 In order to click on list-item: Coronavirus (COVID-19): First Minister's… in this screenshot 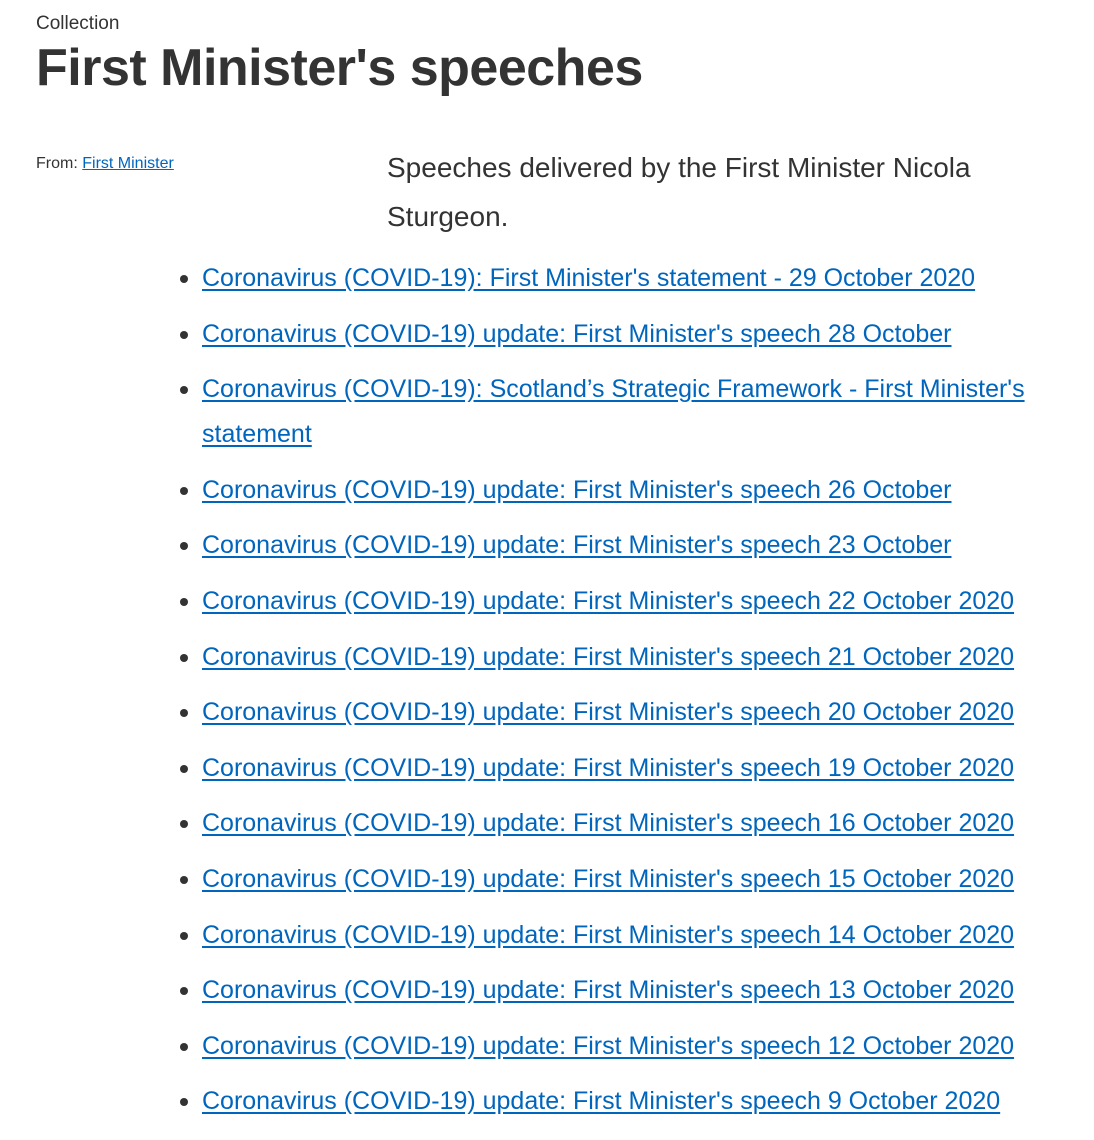, I will do `click(626, 278)`.